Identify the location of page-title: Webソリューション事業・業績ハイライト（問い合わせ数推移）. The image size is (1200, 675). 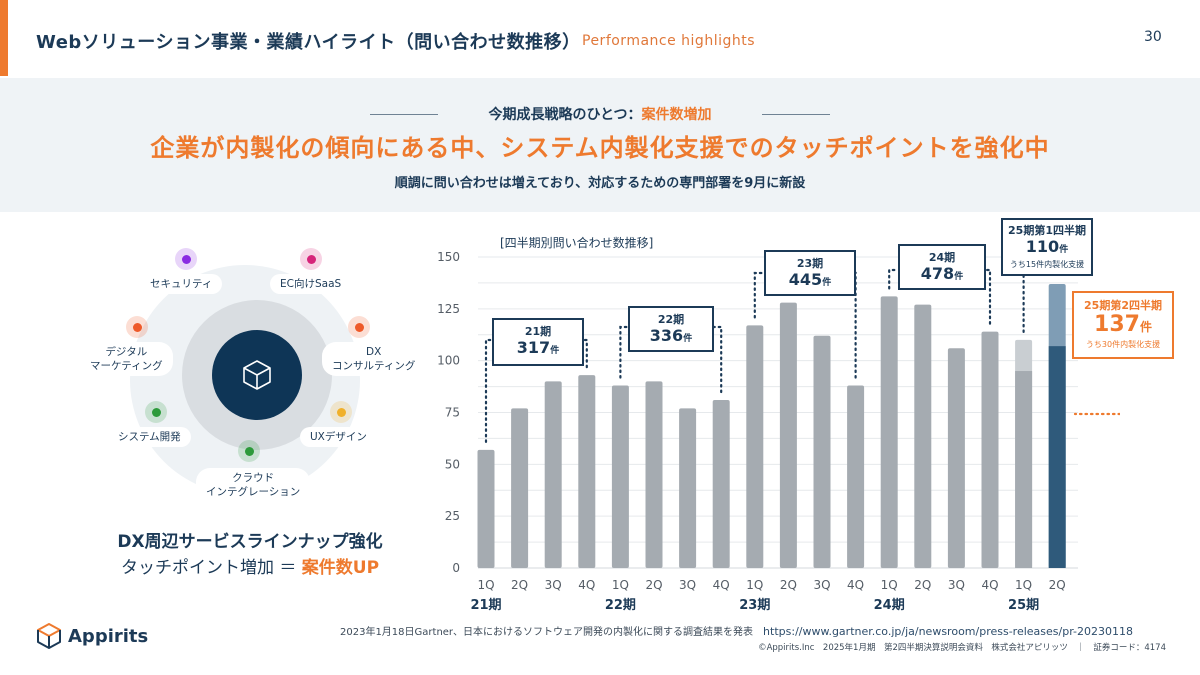
(308, 42).